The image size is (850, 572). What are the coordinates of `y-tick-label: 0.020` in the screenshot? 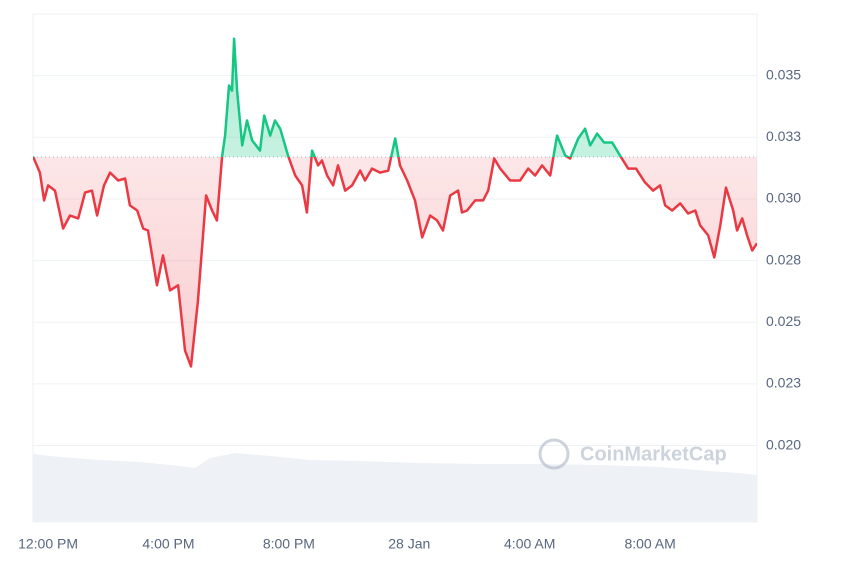 It's located at (783, 444).